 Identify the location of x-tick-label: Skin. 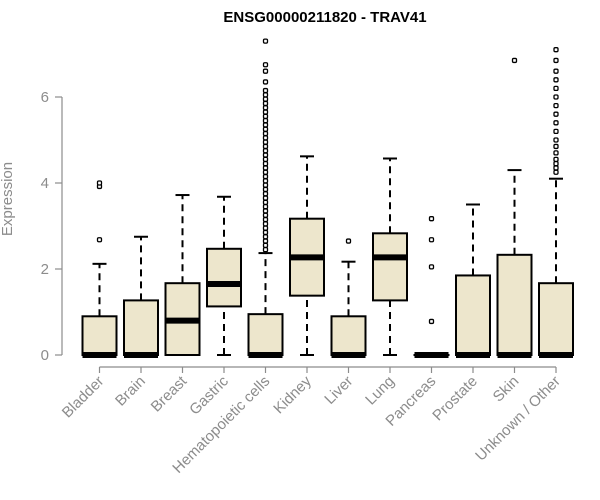
(506, 389).